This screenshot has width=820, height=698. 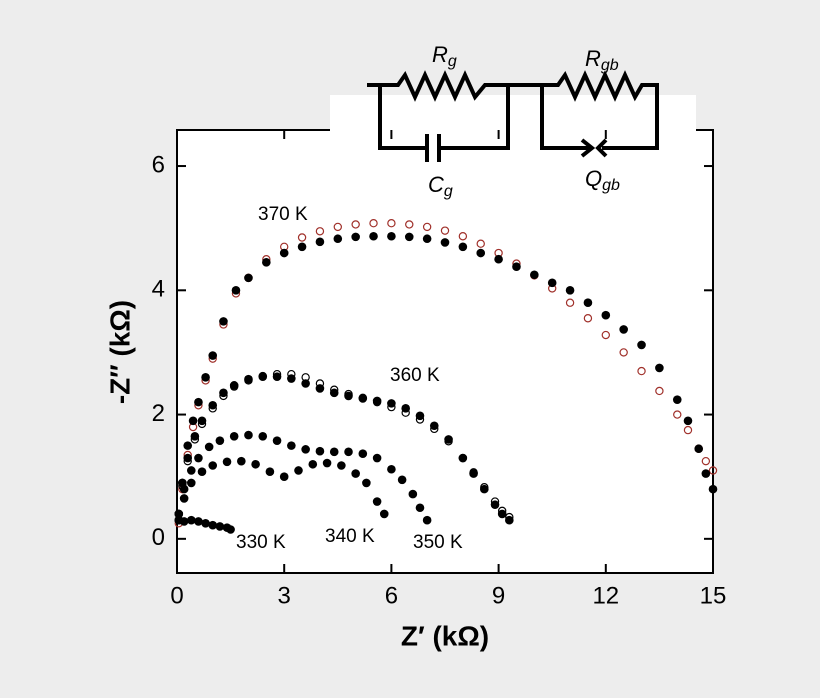 What do you see at coordinates (261, 542) in the screenshot?
I see `series-label: 330 K` at bounding box center [261, 542].